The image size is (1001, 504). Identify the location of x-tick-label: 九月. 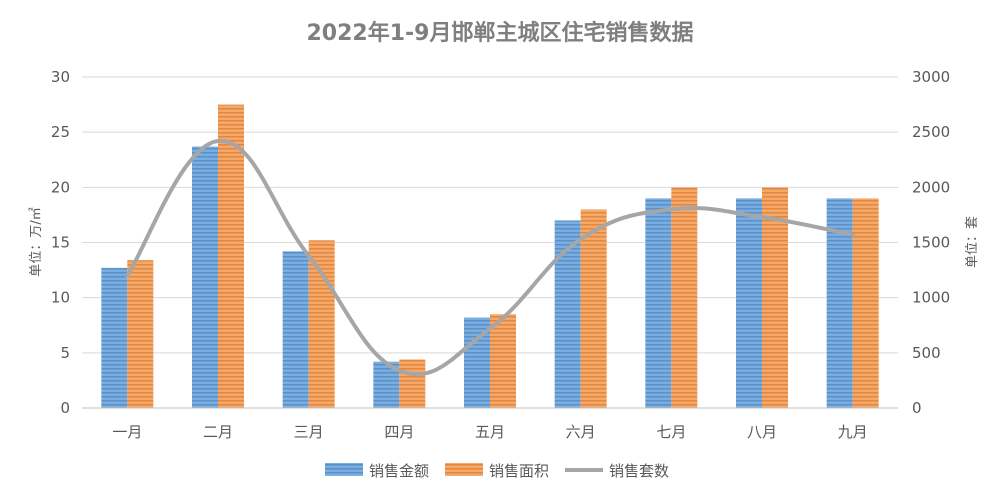
(853, 432).